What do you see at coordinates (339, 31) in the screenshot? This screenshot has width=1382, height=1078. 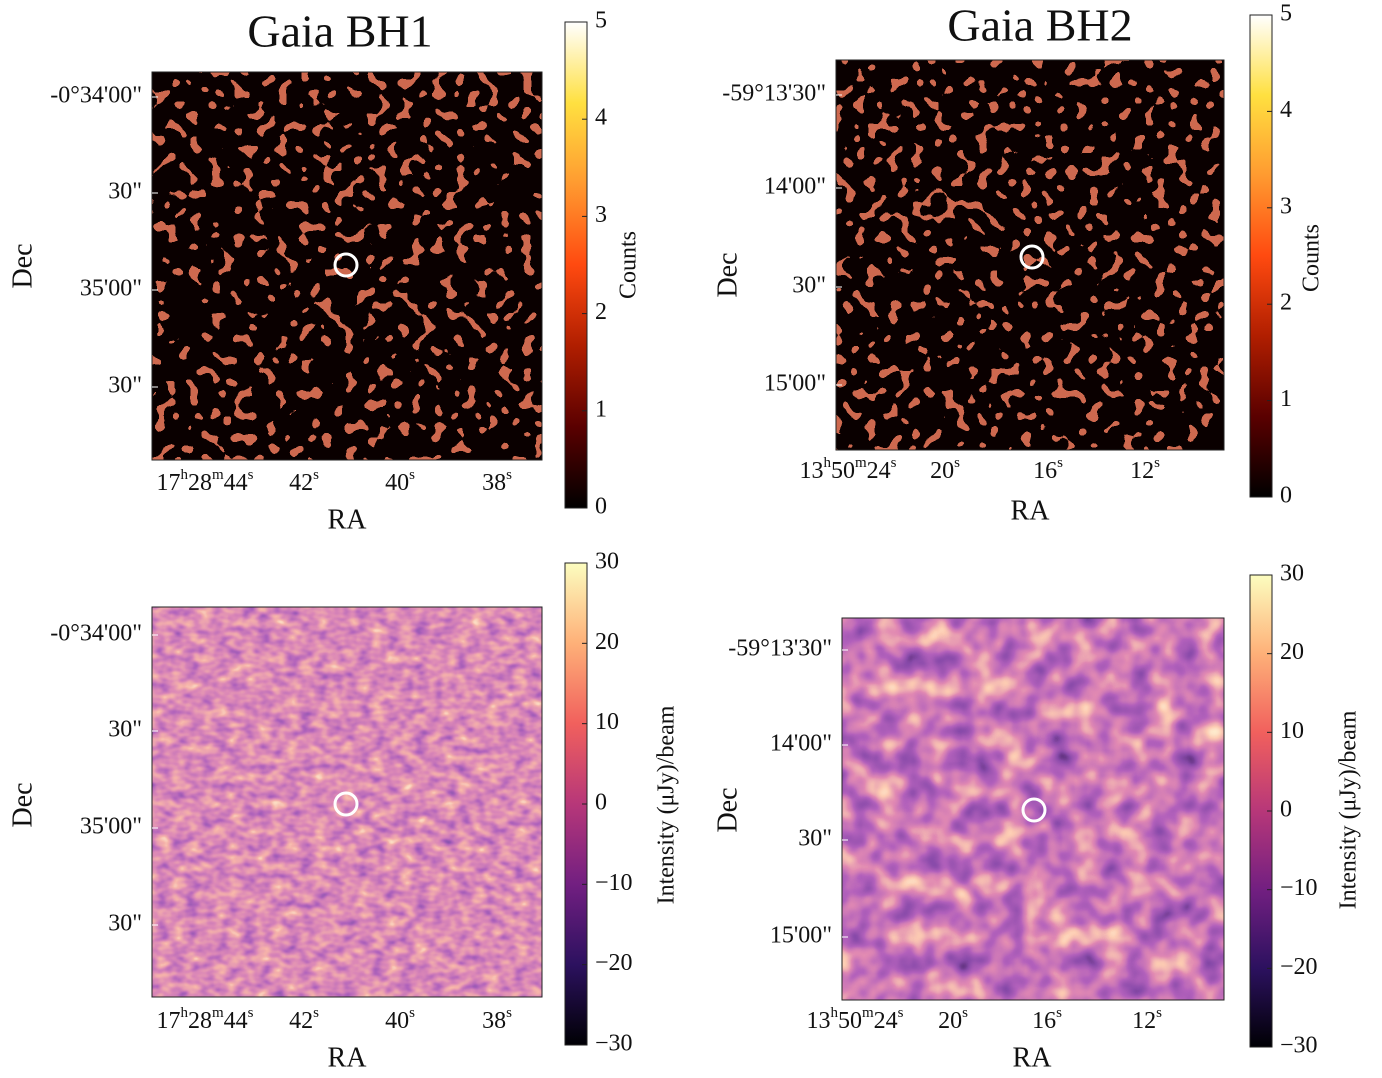 I see `panel-title: Gaia BH1` at bounding box center [339, 31].